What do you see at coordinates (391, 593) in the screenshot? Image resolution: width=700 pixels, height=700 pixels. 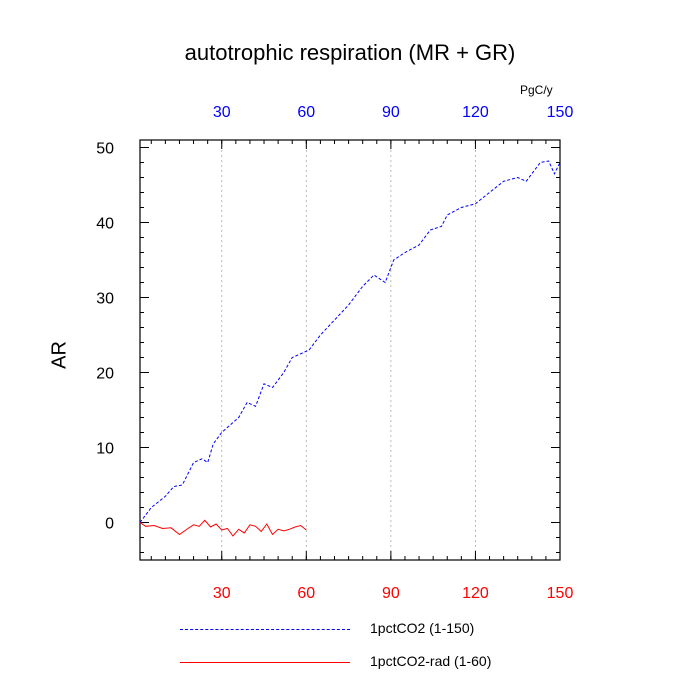 I see `x-tick-label-bottom: 90` at bounding box center [391, 593].